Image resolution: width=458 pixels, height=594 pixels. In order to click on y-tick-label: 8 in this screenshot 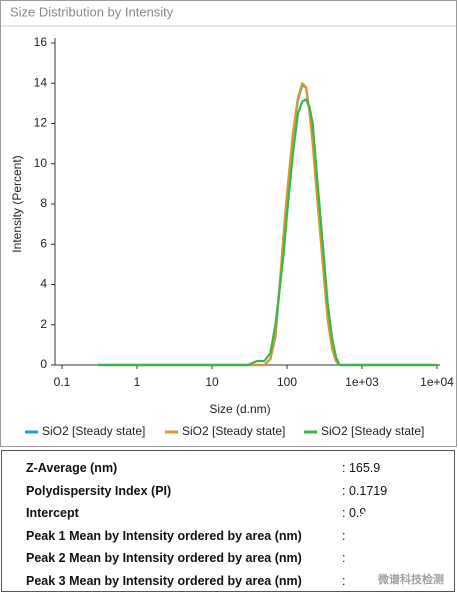, I will do `click(43, 203)`.